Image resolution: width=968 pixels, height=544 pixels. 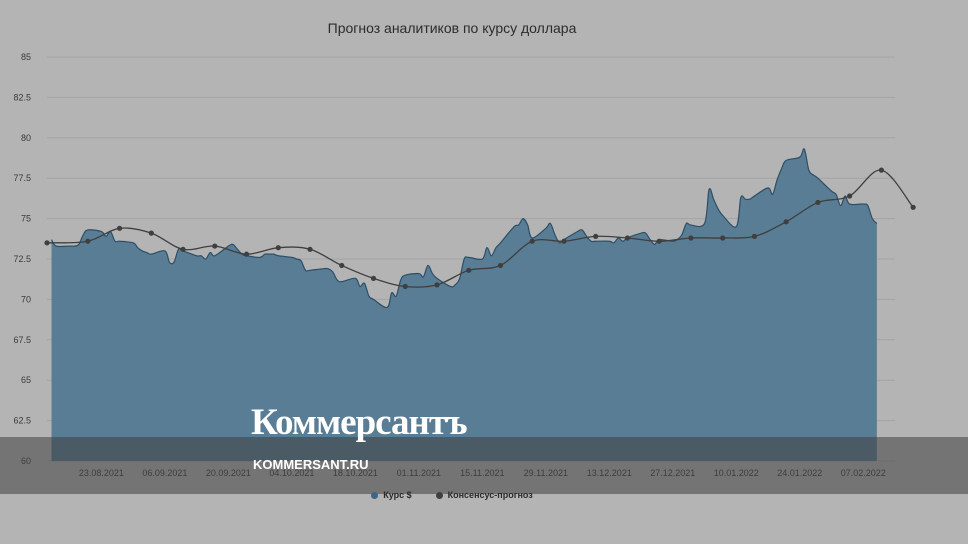 What do you see at coordinates (22, 421) in the screenshot?
I see `y-tick-label: 62.5` at bounding box center [22, 421].